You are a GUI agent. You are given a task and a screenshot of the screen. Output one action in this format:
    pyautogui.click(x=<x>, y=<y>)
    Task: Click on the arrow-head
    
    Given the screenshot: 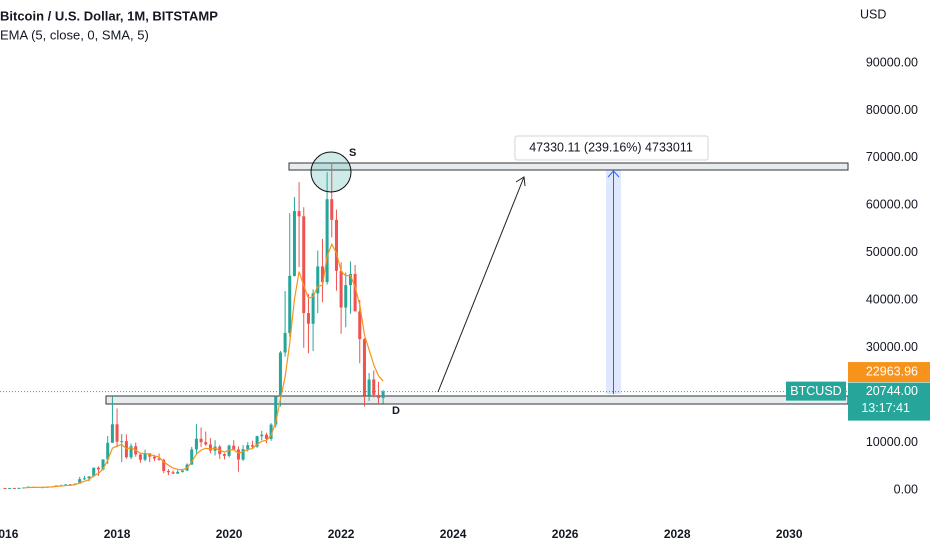 What is the action you would take?
    pyautogui.click(x=520, y=181)
    